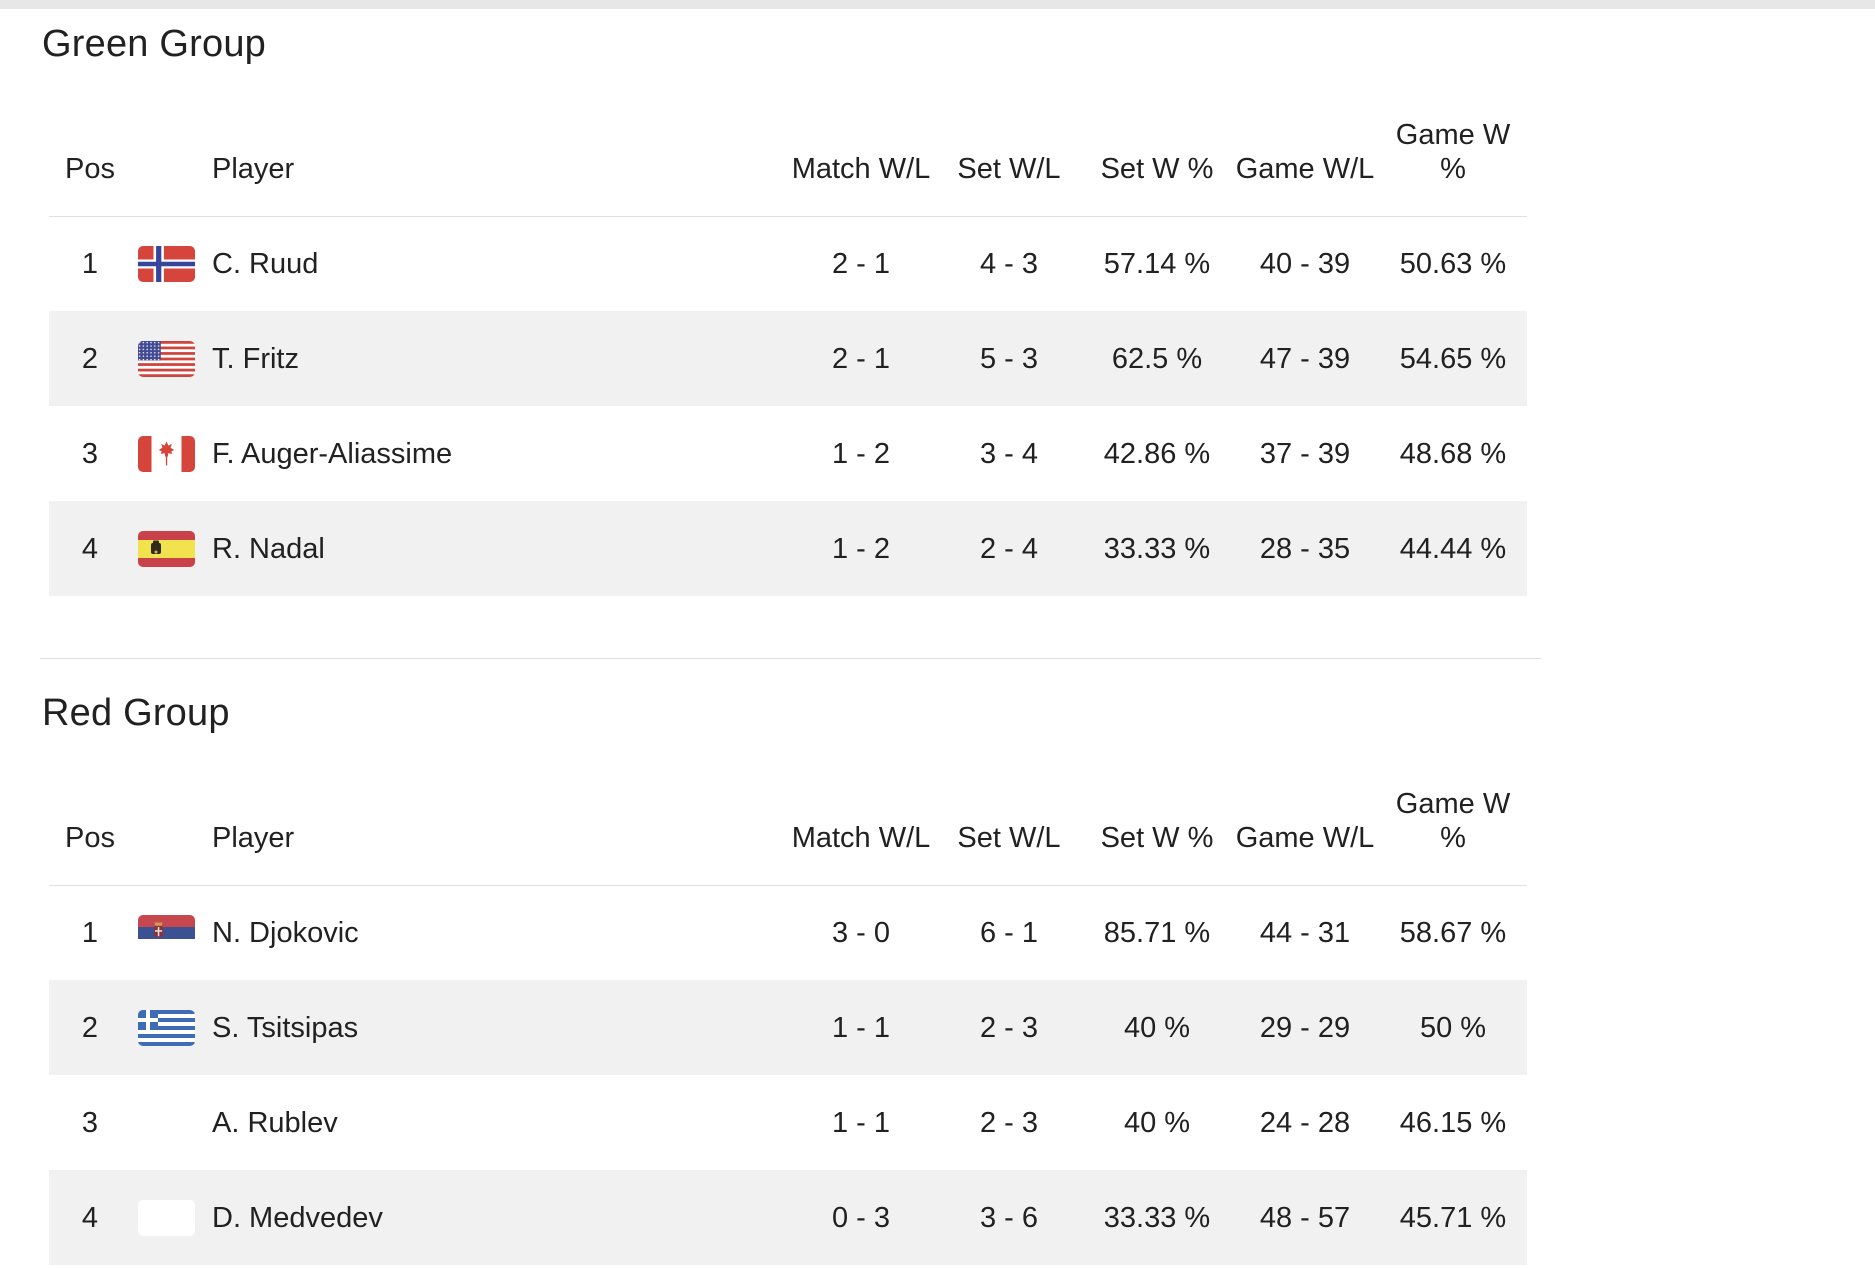  What do you see at coordinates (861, 1122) in the screenshot?
I see `match-wl-cell: 1 - 1` at bounding box center [861, 1122].